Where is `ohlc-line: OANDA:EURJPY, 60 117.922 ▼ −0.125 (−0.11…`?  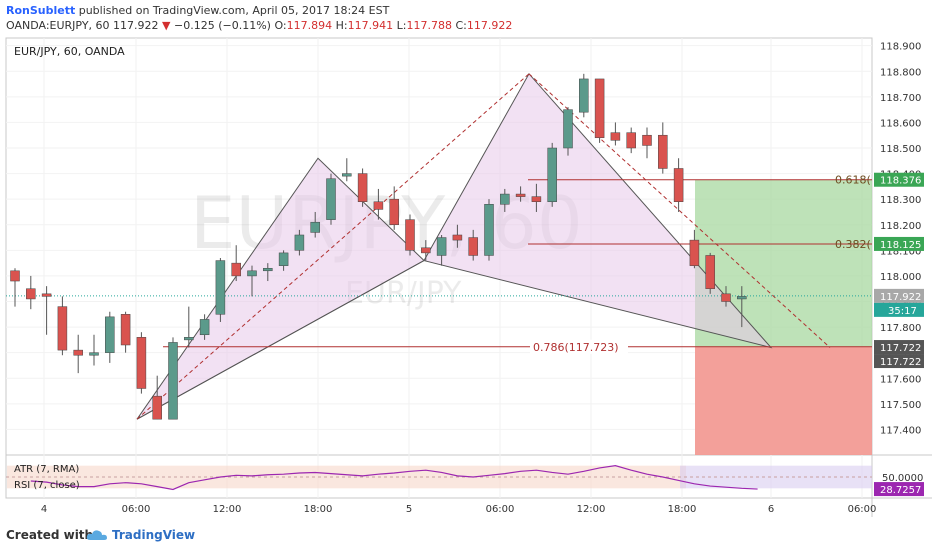
ohlc-line: OANDA:EURJPY, 60 117.922 ▼ −0.125 (−0.11… is located at coordinates (259, 25).